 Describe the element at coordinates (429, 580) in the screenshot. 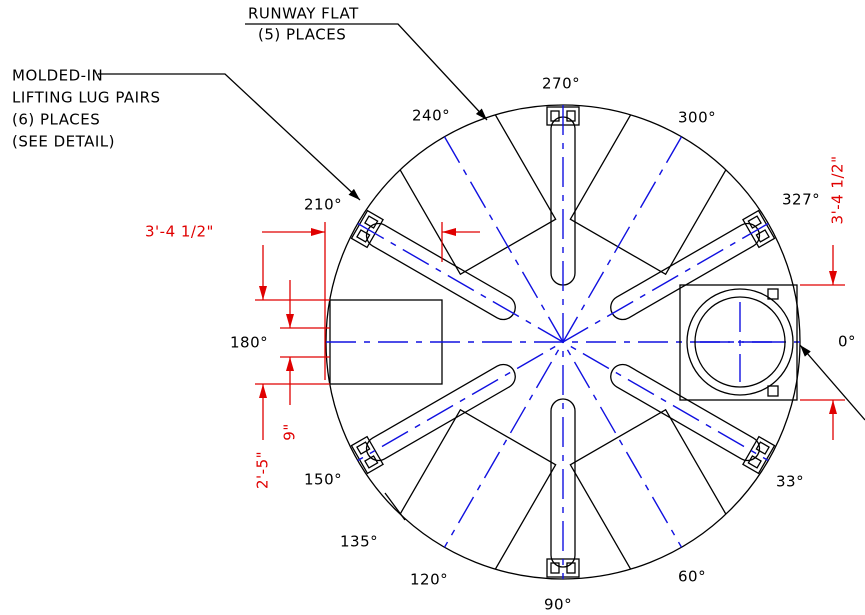

I see `angle-label: 120°` at that location.